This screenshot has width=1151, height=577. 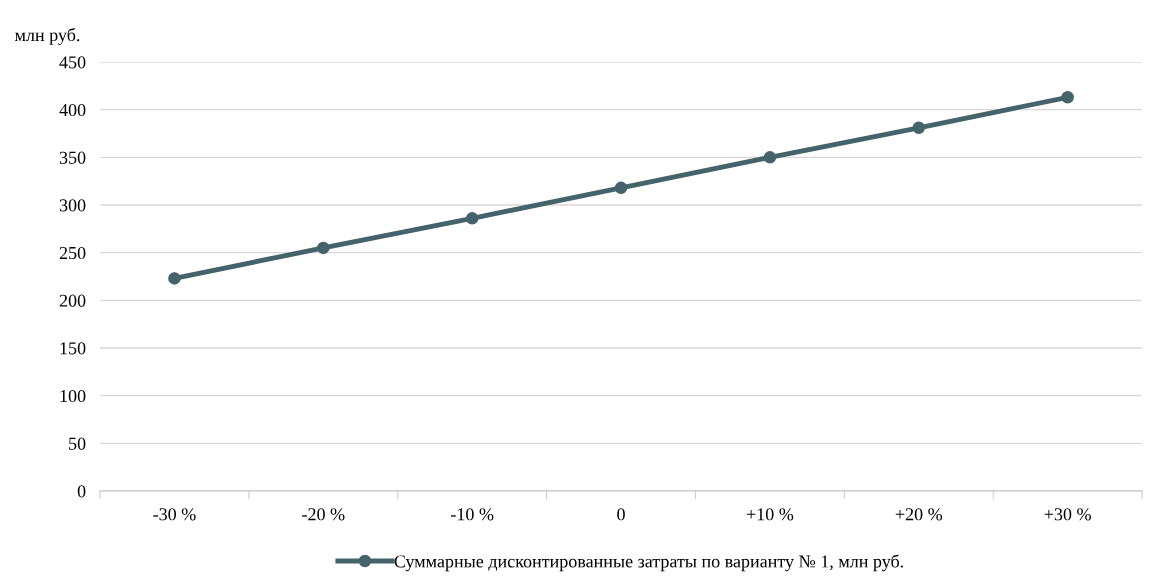 What do you see at coordinates (649, 563) in the screenshot?
I see `legend-label: Суммарные дисконтированные затраты по варианту № 1, млн руб.` at bounding box center [649, 563].